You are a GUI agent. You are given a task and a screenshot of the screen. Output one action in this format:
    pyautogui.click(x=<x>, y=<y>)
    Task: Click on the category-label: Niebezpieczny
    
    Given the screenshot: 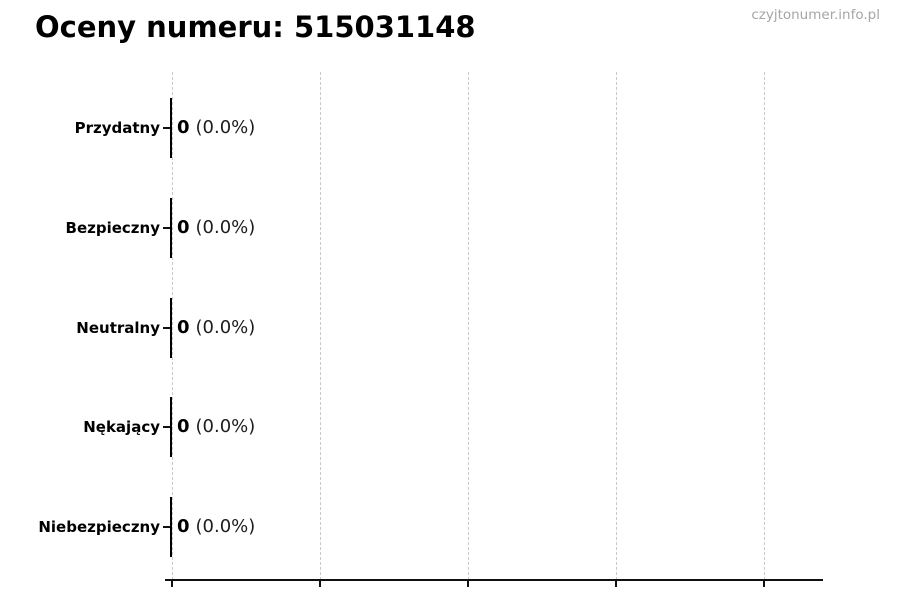 What is the action you would take?
    pyautogui.click(x=99, y=527)
    